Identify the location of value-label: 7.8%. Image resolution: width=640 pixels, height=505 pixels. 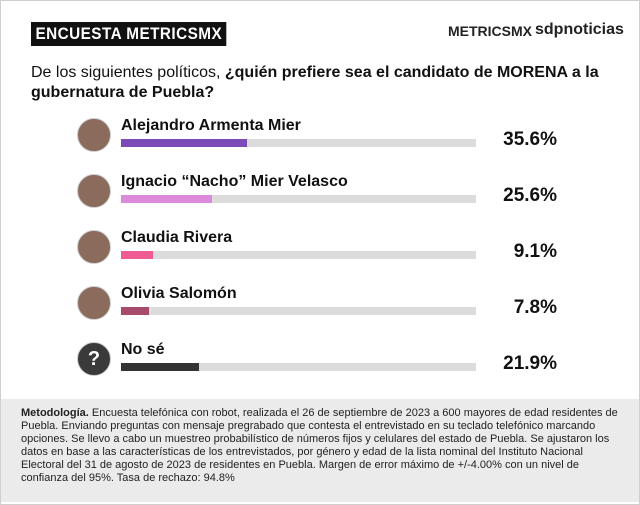
(535, 307).